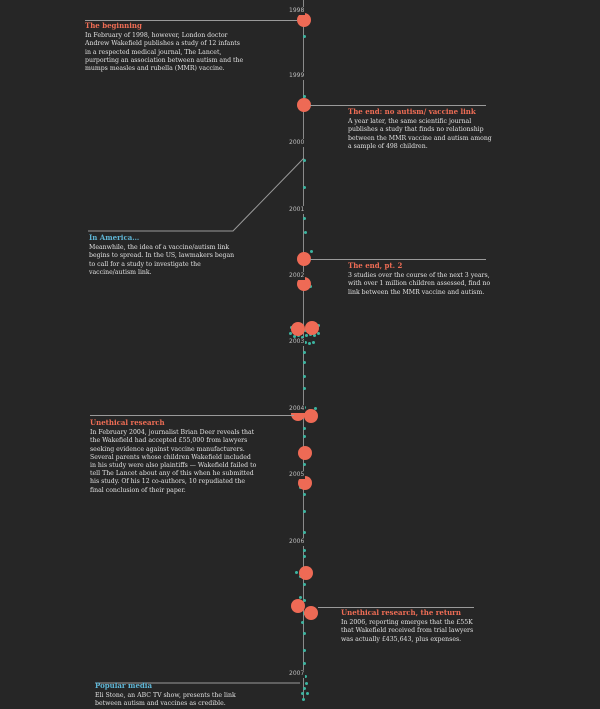  Describe the element at coordinates (297, 11) in the screenshot. I see `year-label: 1998` at that location.